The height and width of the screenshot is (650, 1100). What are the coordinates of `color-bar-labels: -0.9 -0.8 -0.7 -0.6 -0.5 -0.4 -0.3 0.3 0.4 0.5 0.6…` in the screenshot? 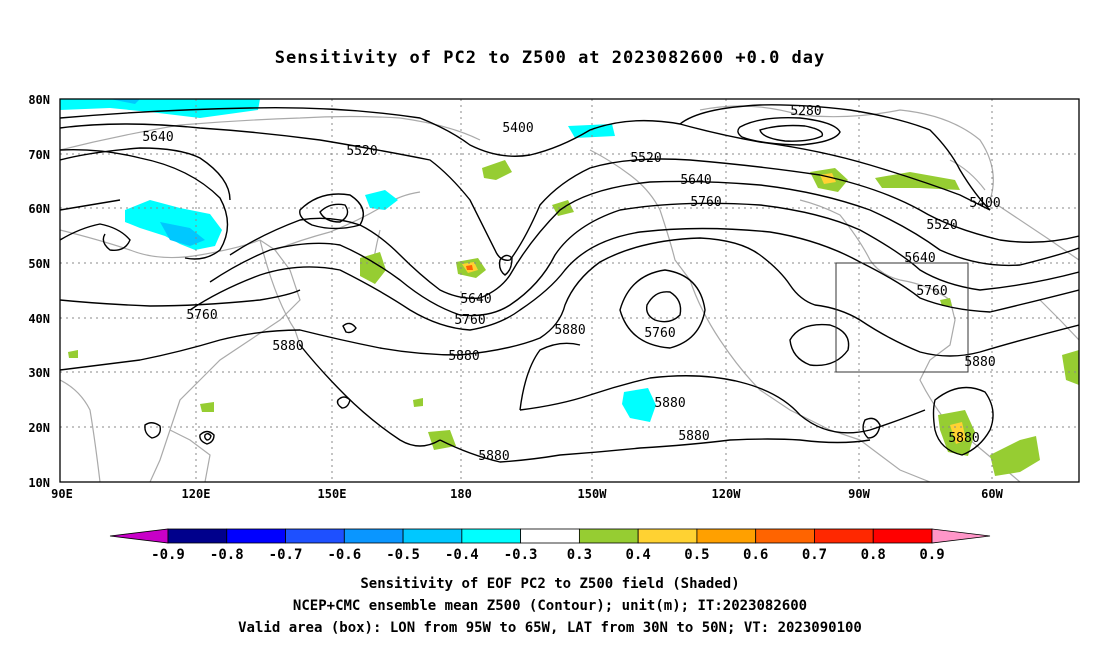 It's located at (548, 555).